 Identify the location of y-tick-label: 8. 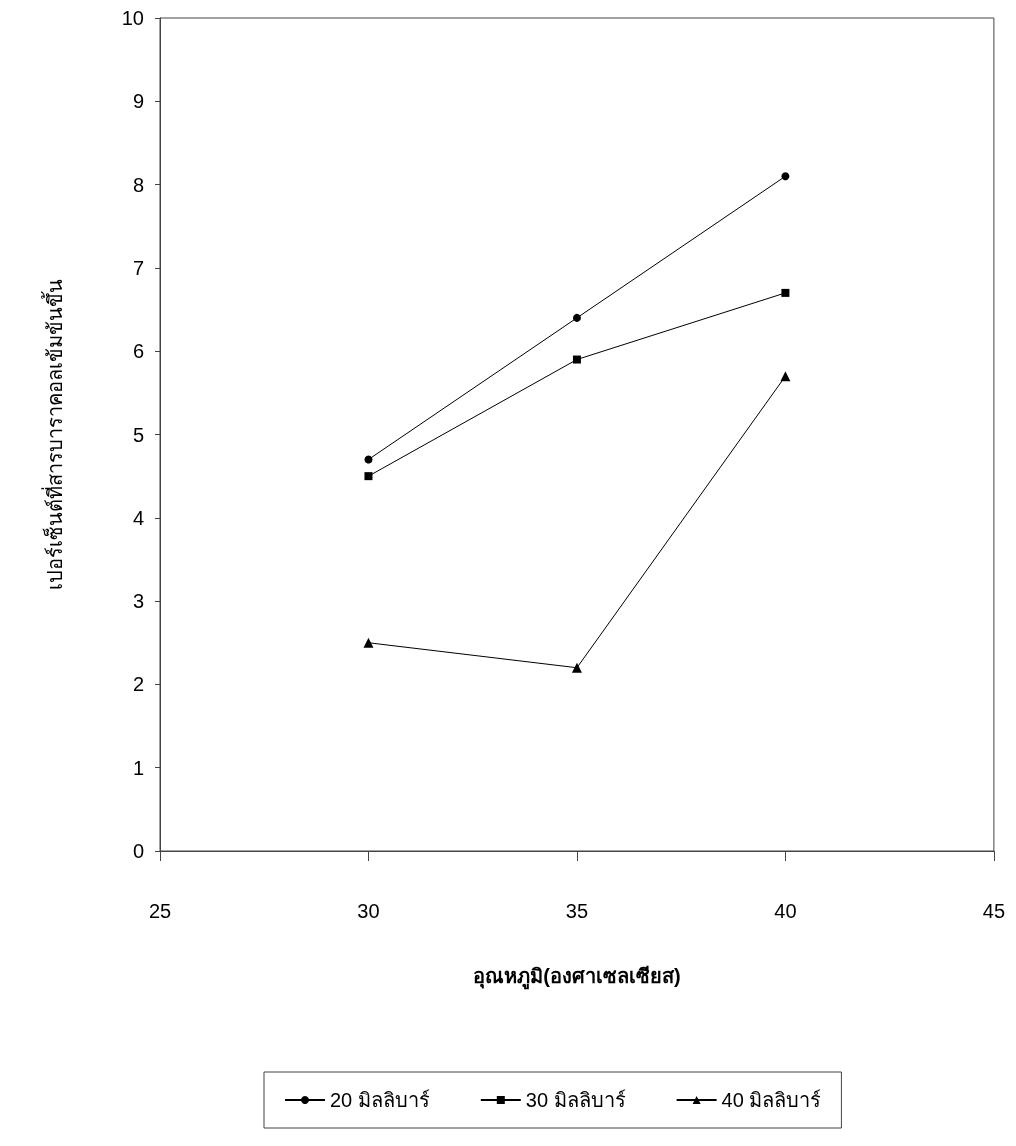
(138, 184).